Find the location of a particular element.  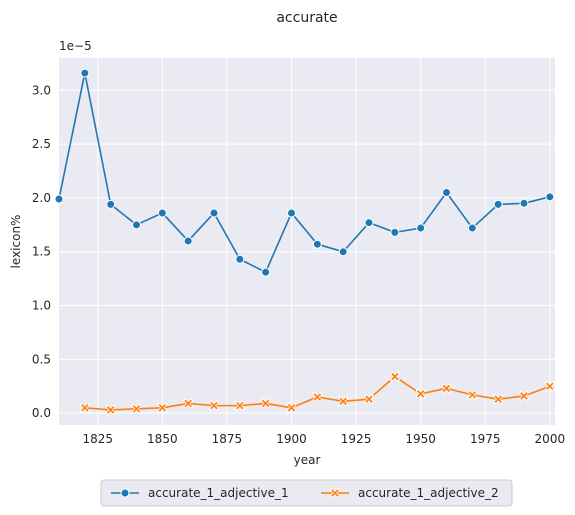

legend-label: accurate_1_adjective_1 is located at coordinates (218, 493).